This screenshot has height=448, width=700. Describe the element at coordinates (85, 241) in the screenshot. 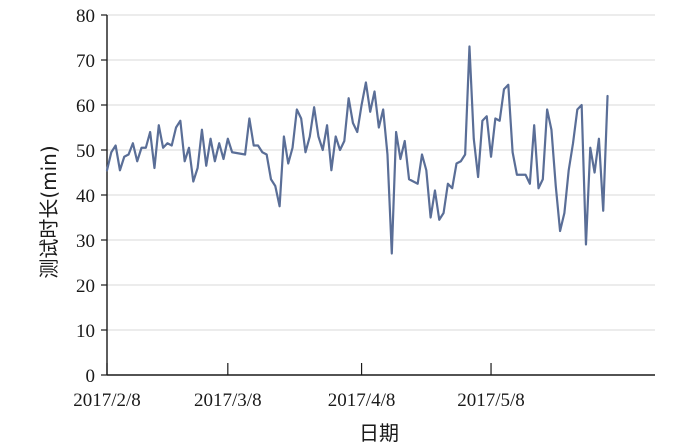

I see `y-tick-label: 30` at that location.